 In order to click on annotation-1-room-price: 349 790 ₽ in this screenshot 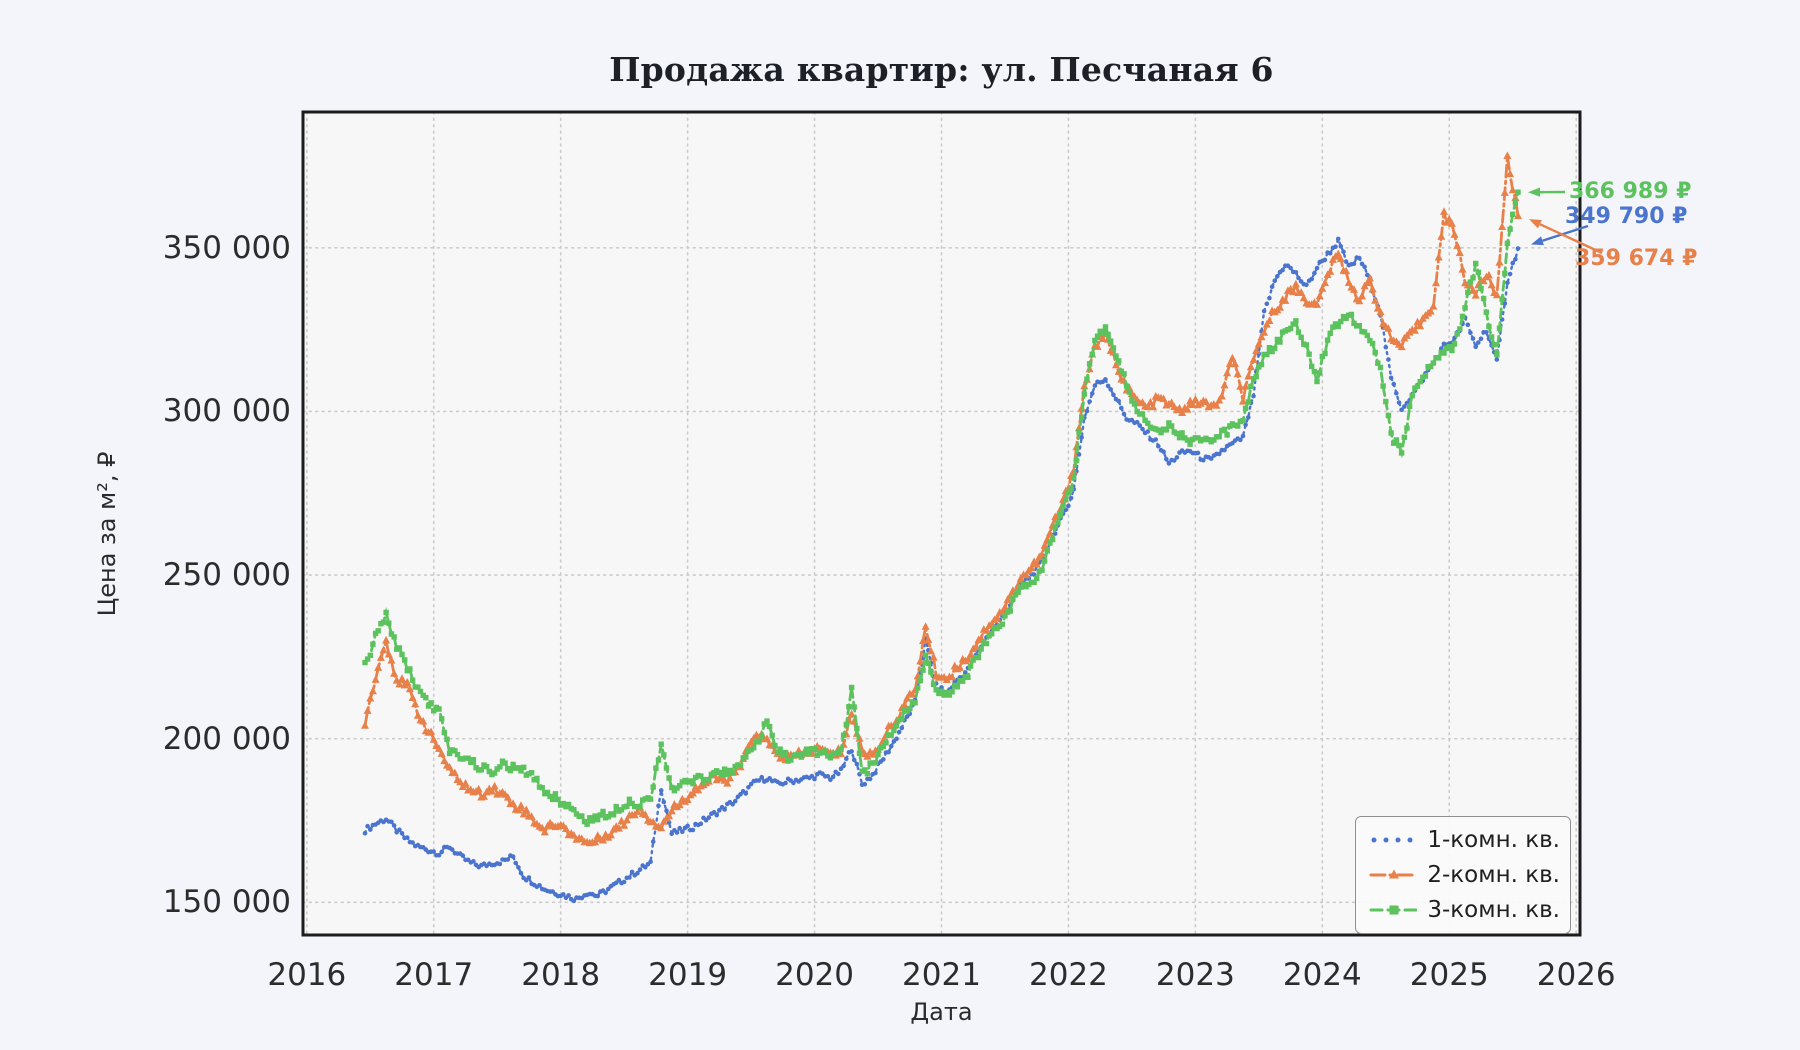, I will do `click(1626, 216)`.